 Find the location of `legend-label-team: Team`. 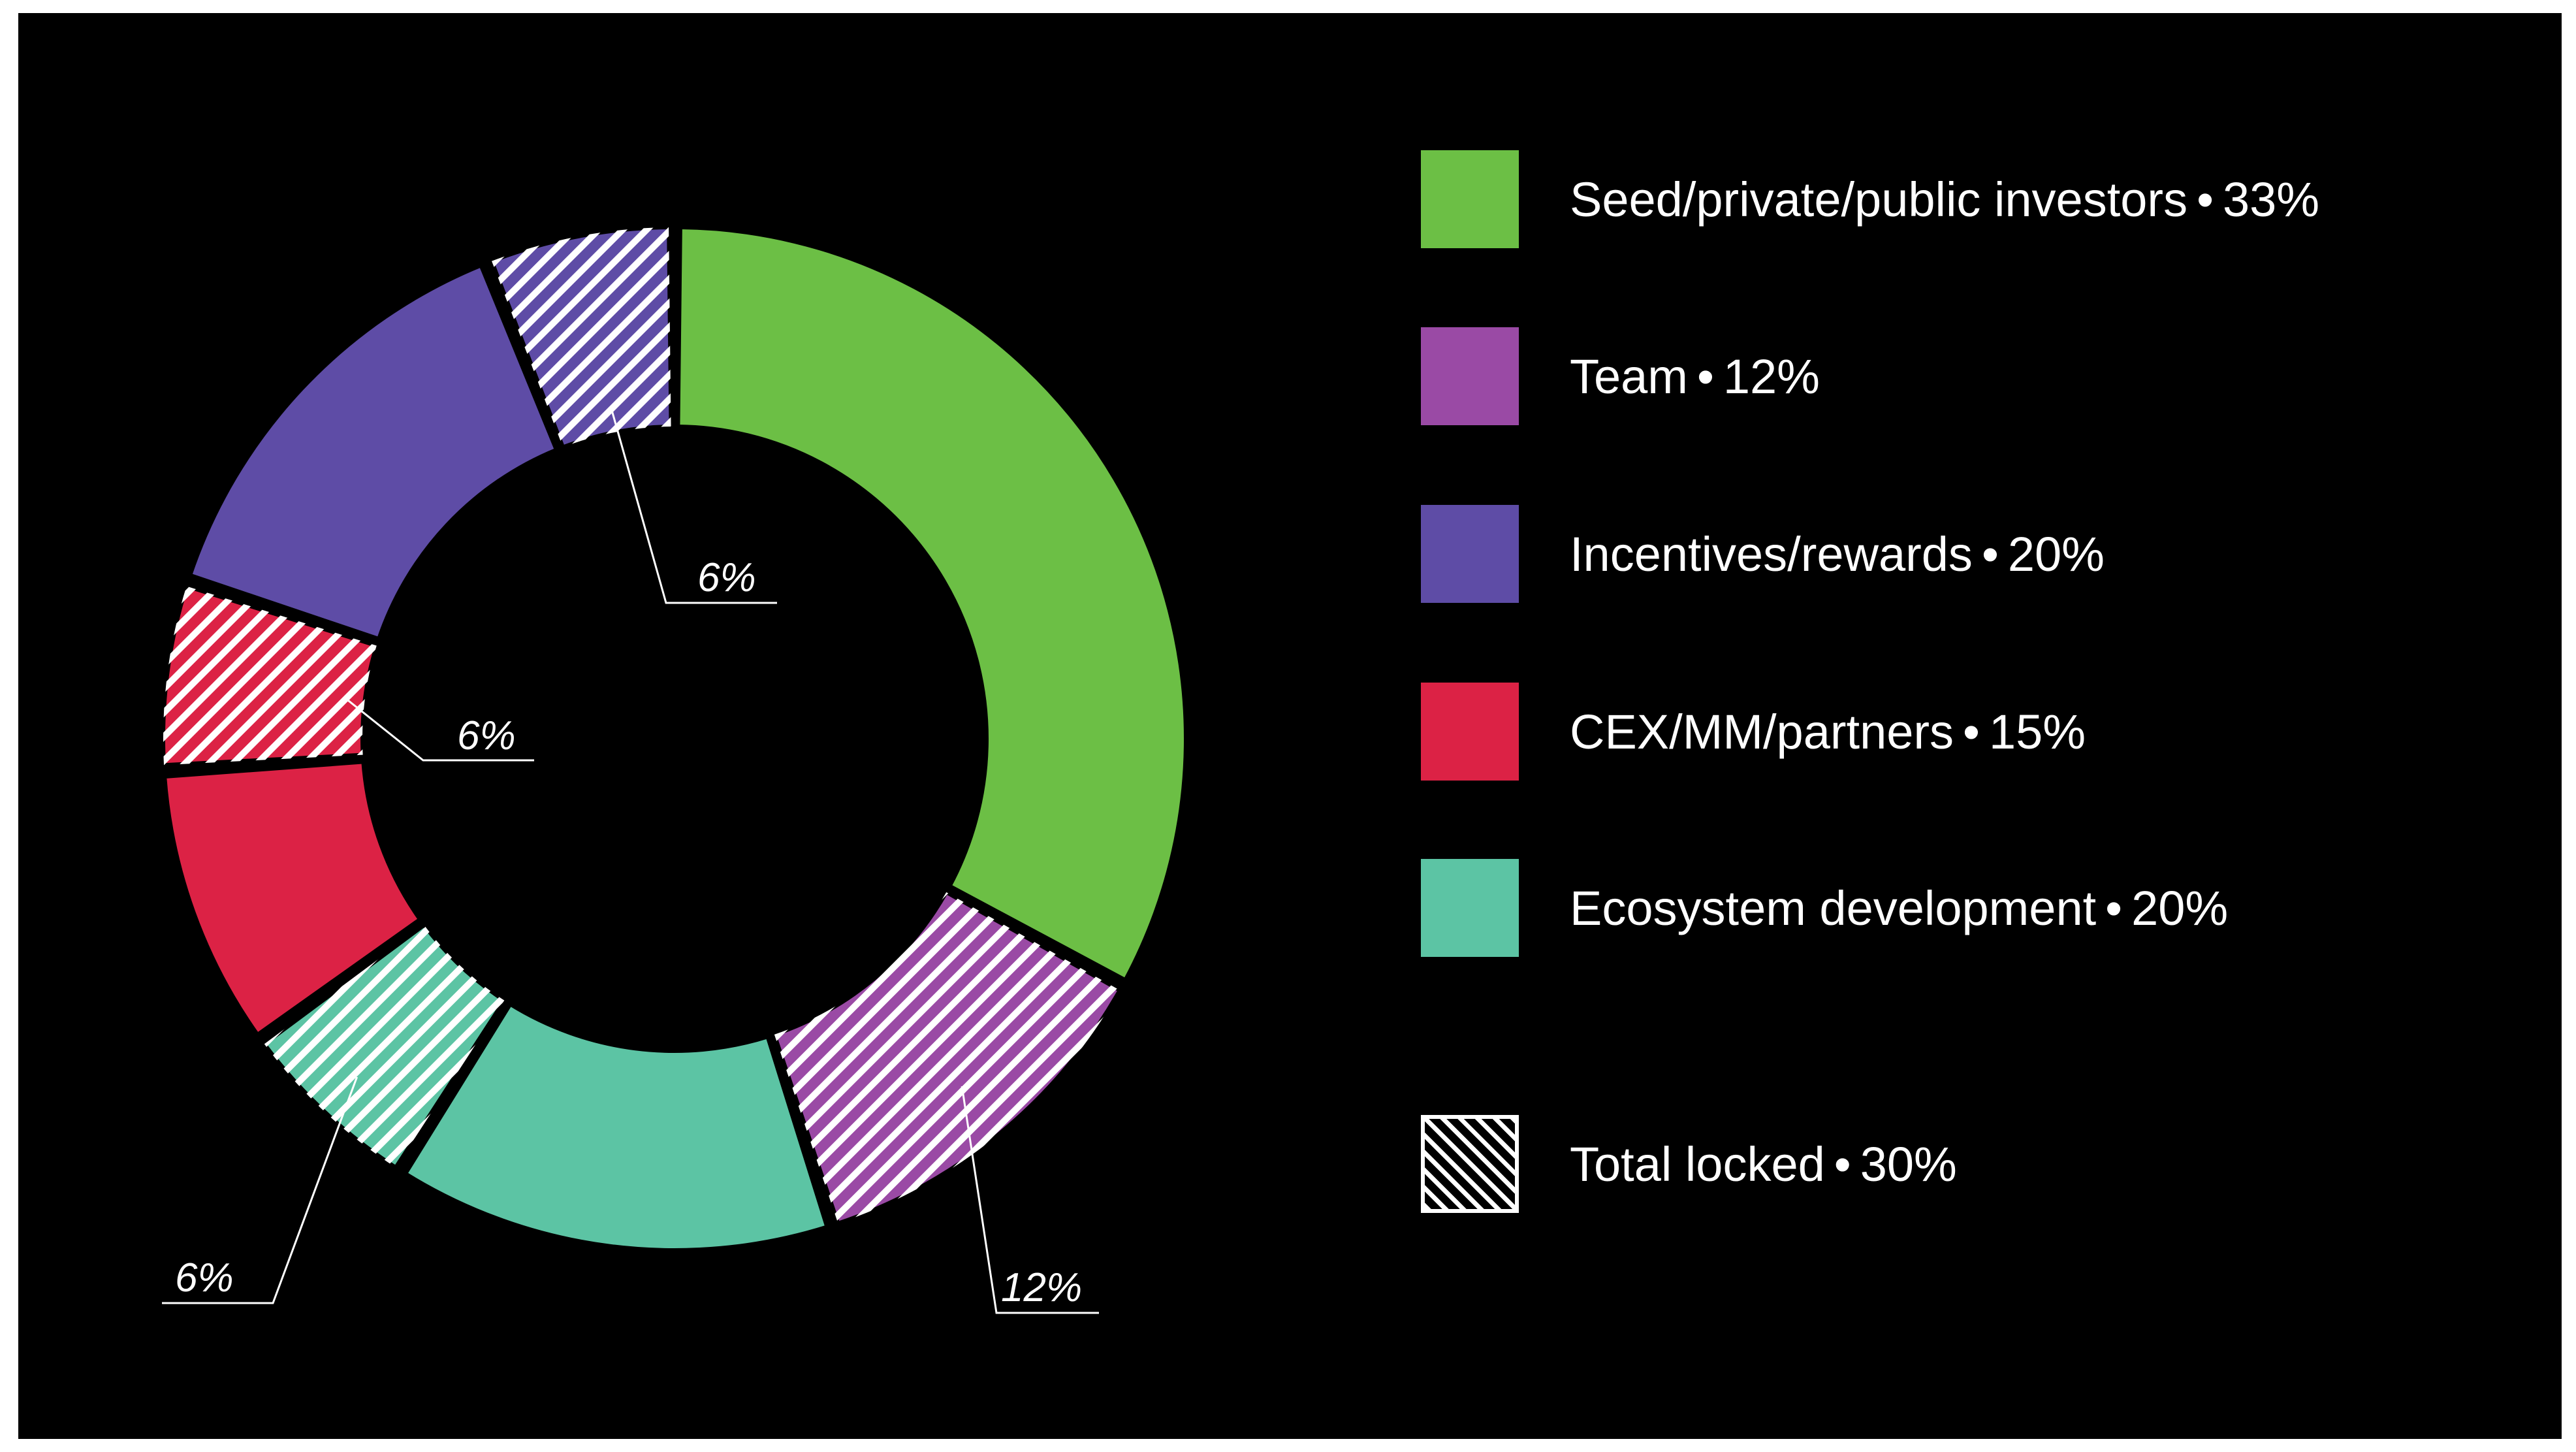

legend-label-team: Team is located at coordinates (1629, 376).